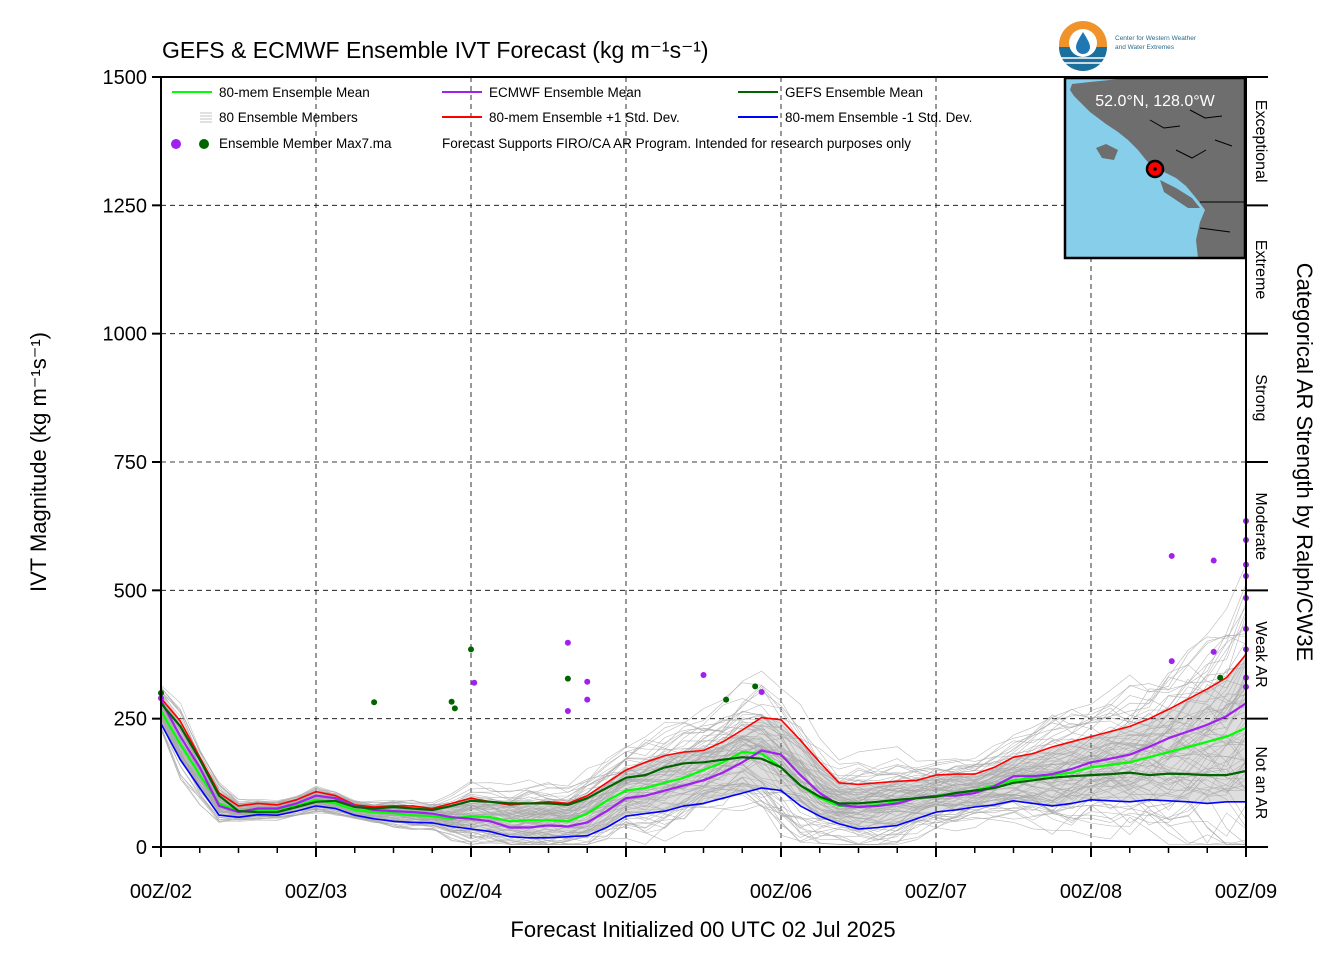  I want to click on logo-text-1: Center for Western Weather, so click(1156, 38).